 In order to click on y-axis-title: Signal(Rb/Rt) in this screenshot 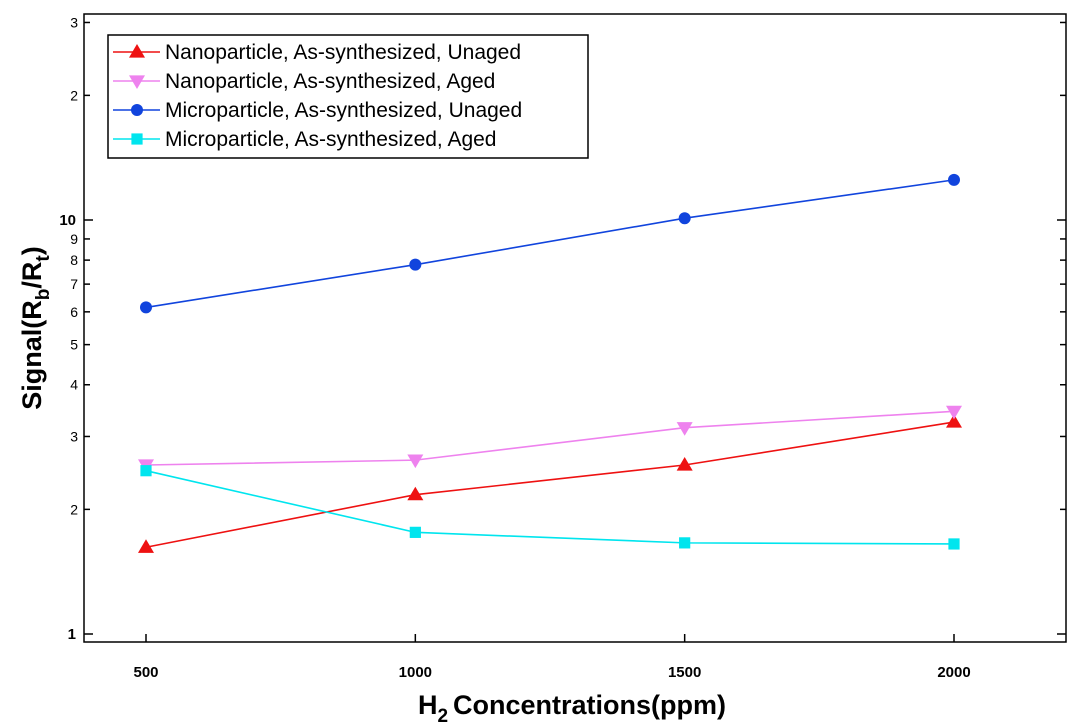, I will do `click(35, 327)`.